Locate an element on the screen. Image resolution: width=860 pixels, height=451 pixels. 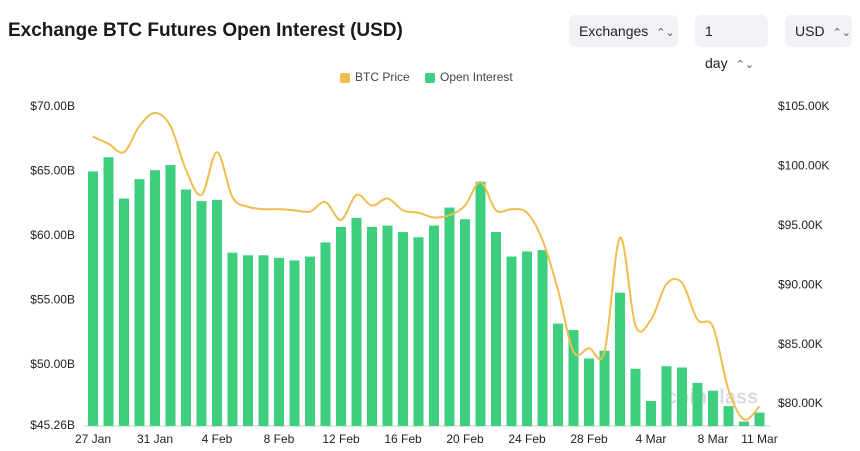
exchanges-select: Exchanges ⌃⌄ is located at coordinates (623, 31).